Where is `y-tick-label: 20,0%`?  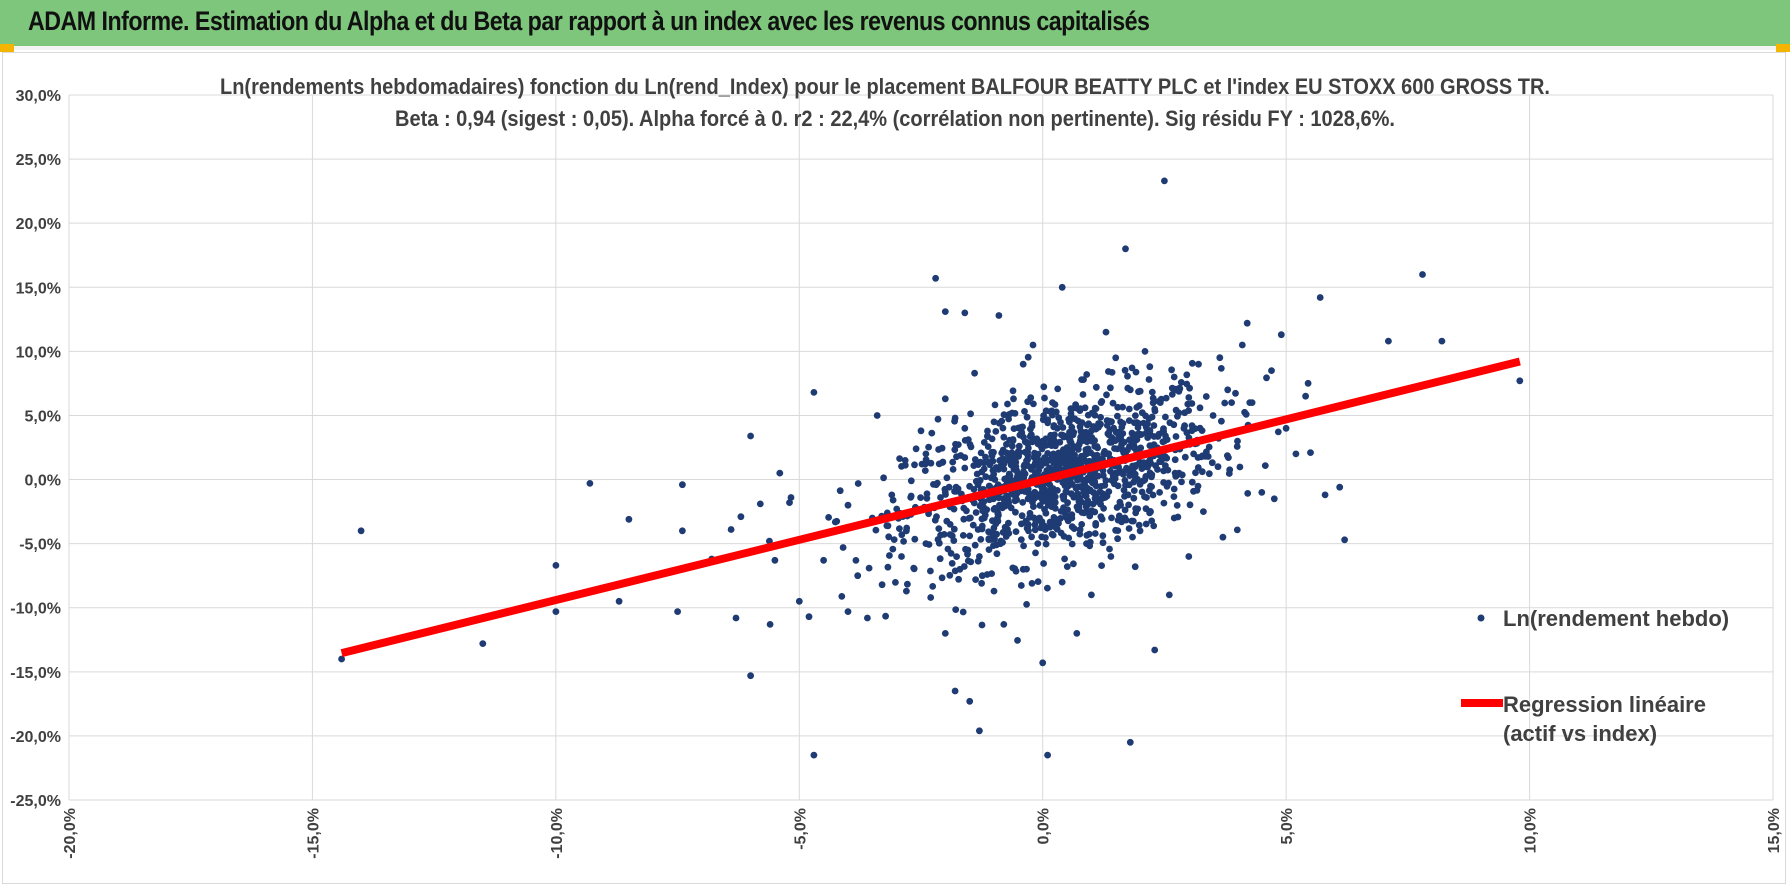 y-tick-label: 20,0% is located at coordinates (38, 224).